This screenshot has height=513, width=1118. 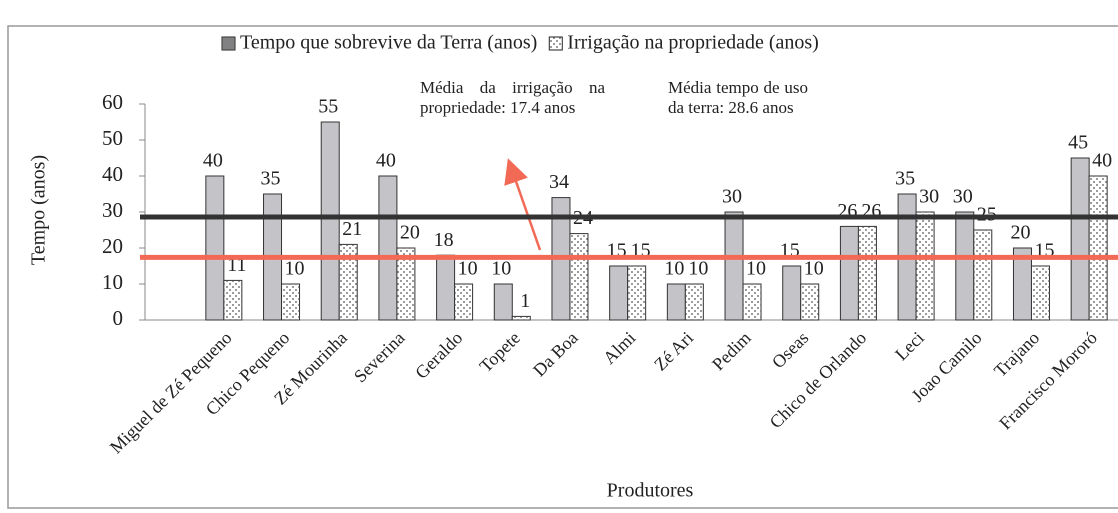 I want to click on x-tick-label: Almi, so click(x=619, y=348).